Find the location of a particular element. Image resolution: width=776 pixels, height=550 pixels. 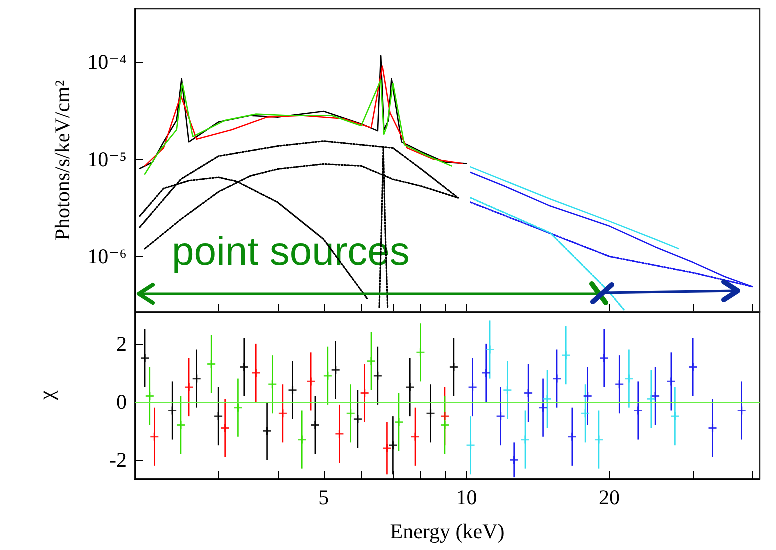

y-tick-label: -2 is located at coordinates (118, 460).